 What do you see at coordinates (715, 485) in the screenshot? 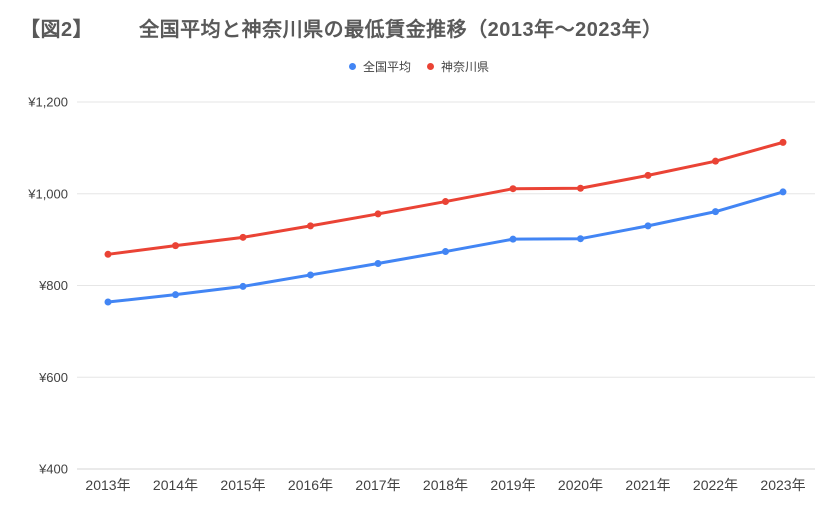
I see `x-axis-tick-label: 2022年` at bounding box center [715, 485].